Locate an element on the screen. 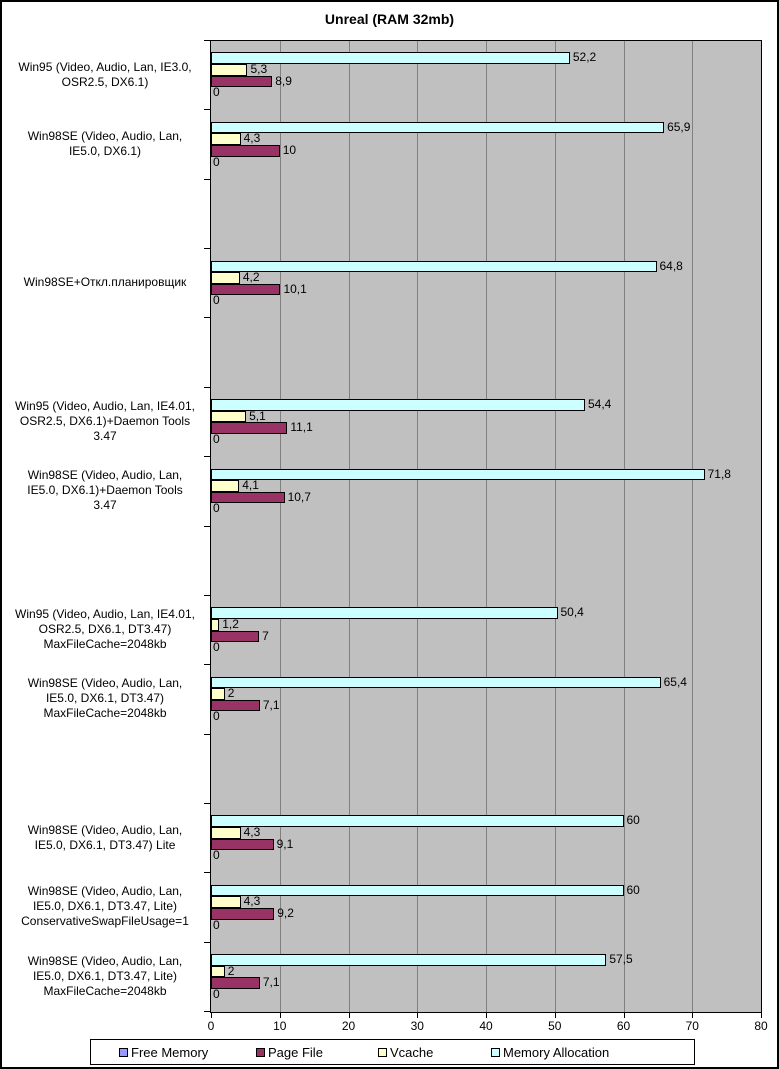 The height and width of the screenshot is (1069, 779). value-axis-label: 20 is located at coordinates (348, 1026).